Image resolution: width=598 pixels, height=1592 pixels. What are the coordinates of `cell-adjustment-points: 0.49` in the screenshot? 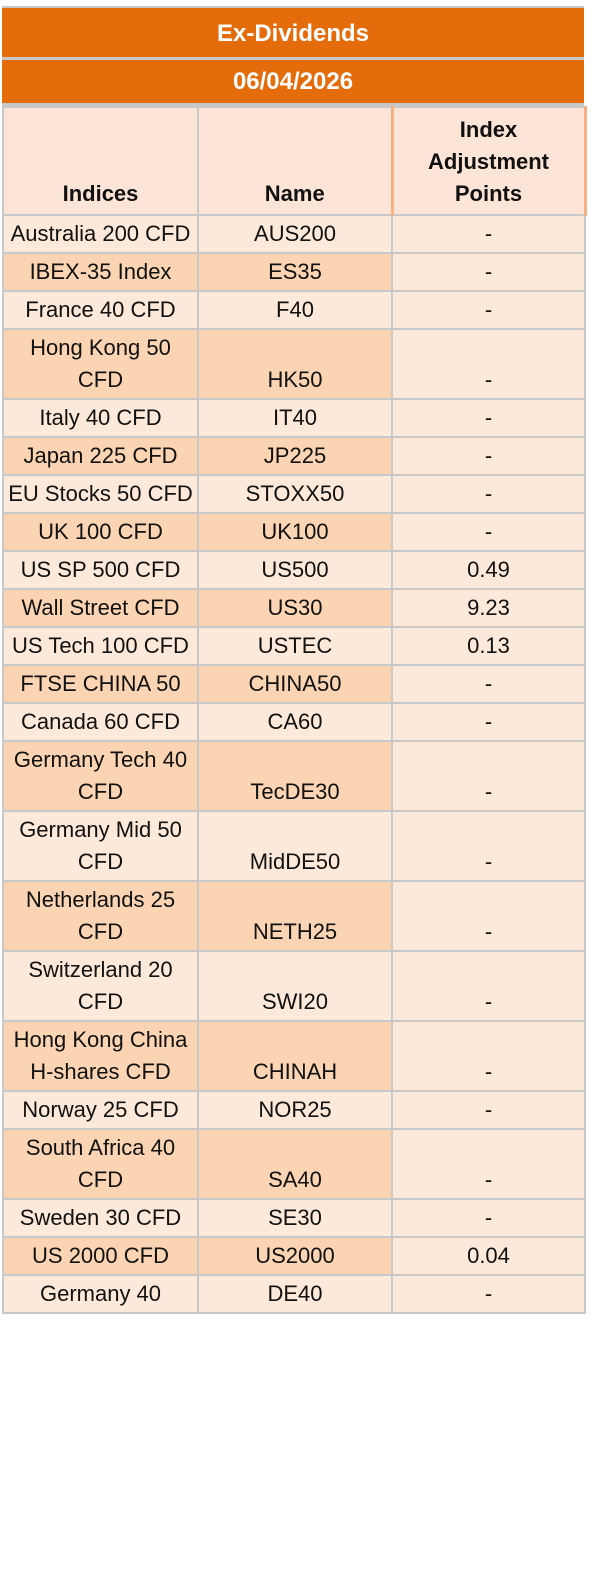 It's located at (488, 570).